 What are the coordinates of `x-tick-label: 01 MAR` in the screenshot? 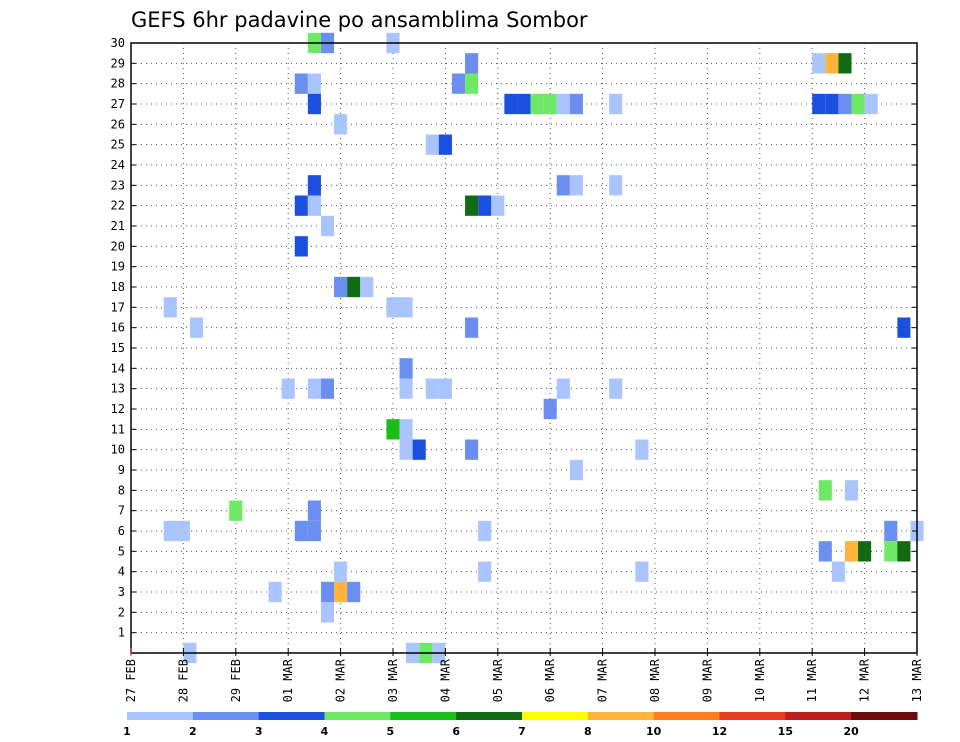 It's located at (288, 680).